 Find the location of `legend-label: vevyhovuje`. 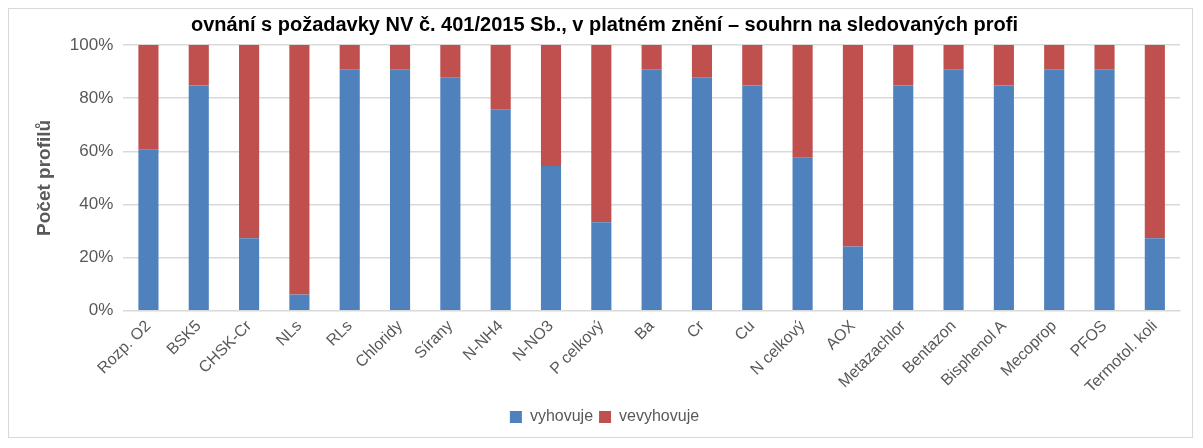

legend-label: vevyhovuje is located at coordinates (659, 416).